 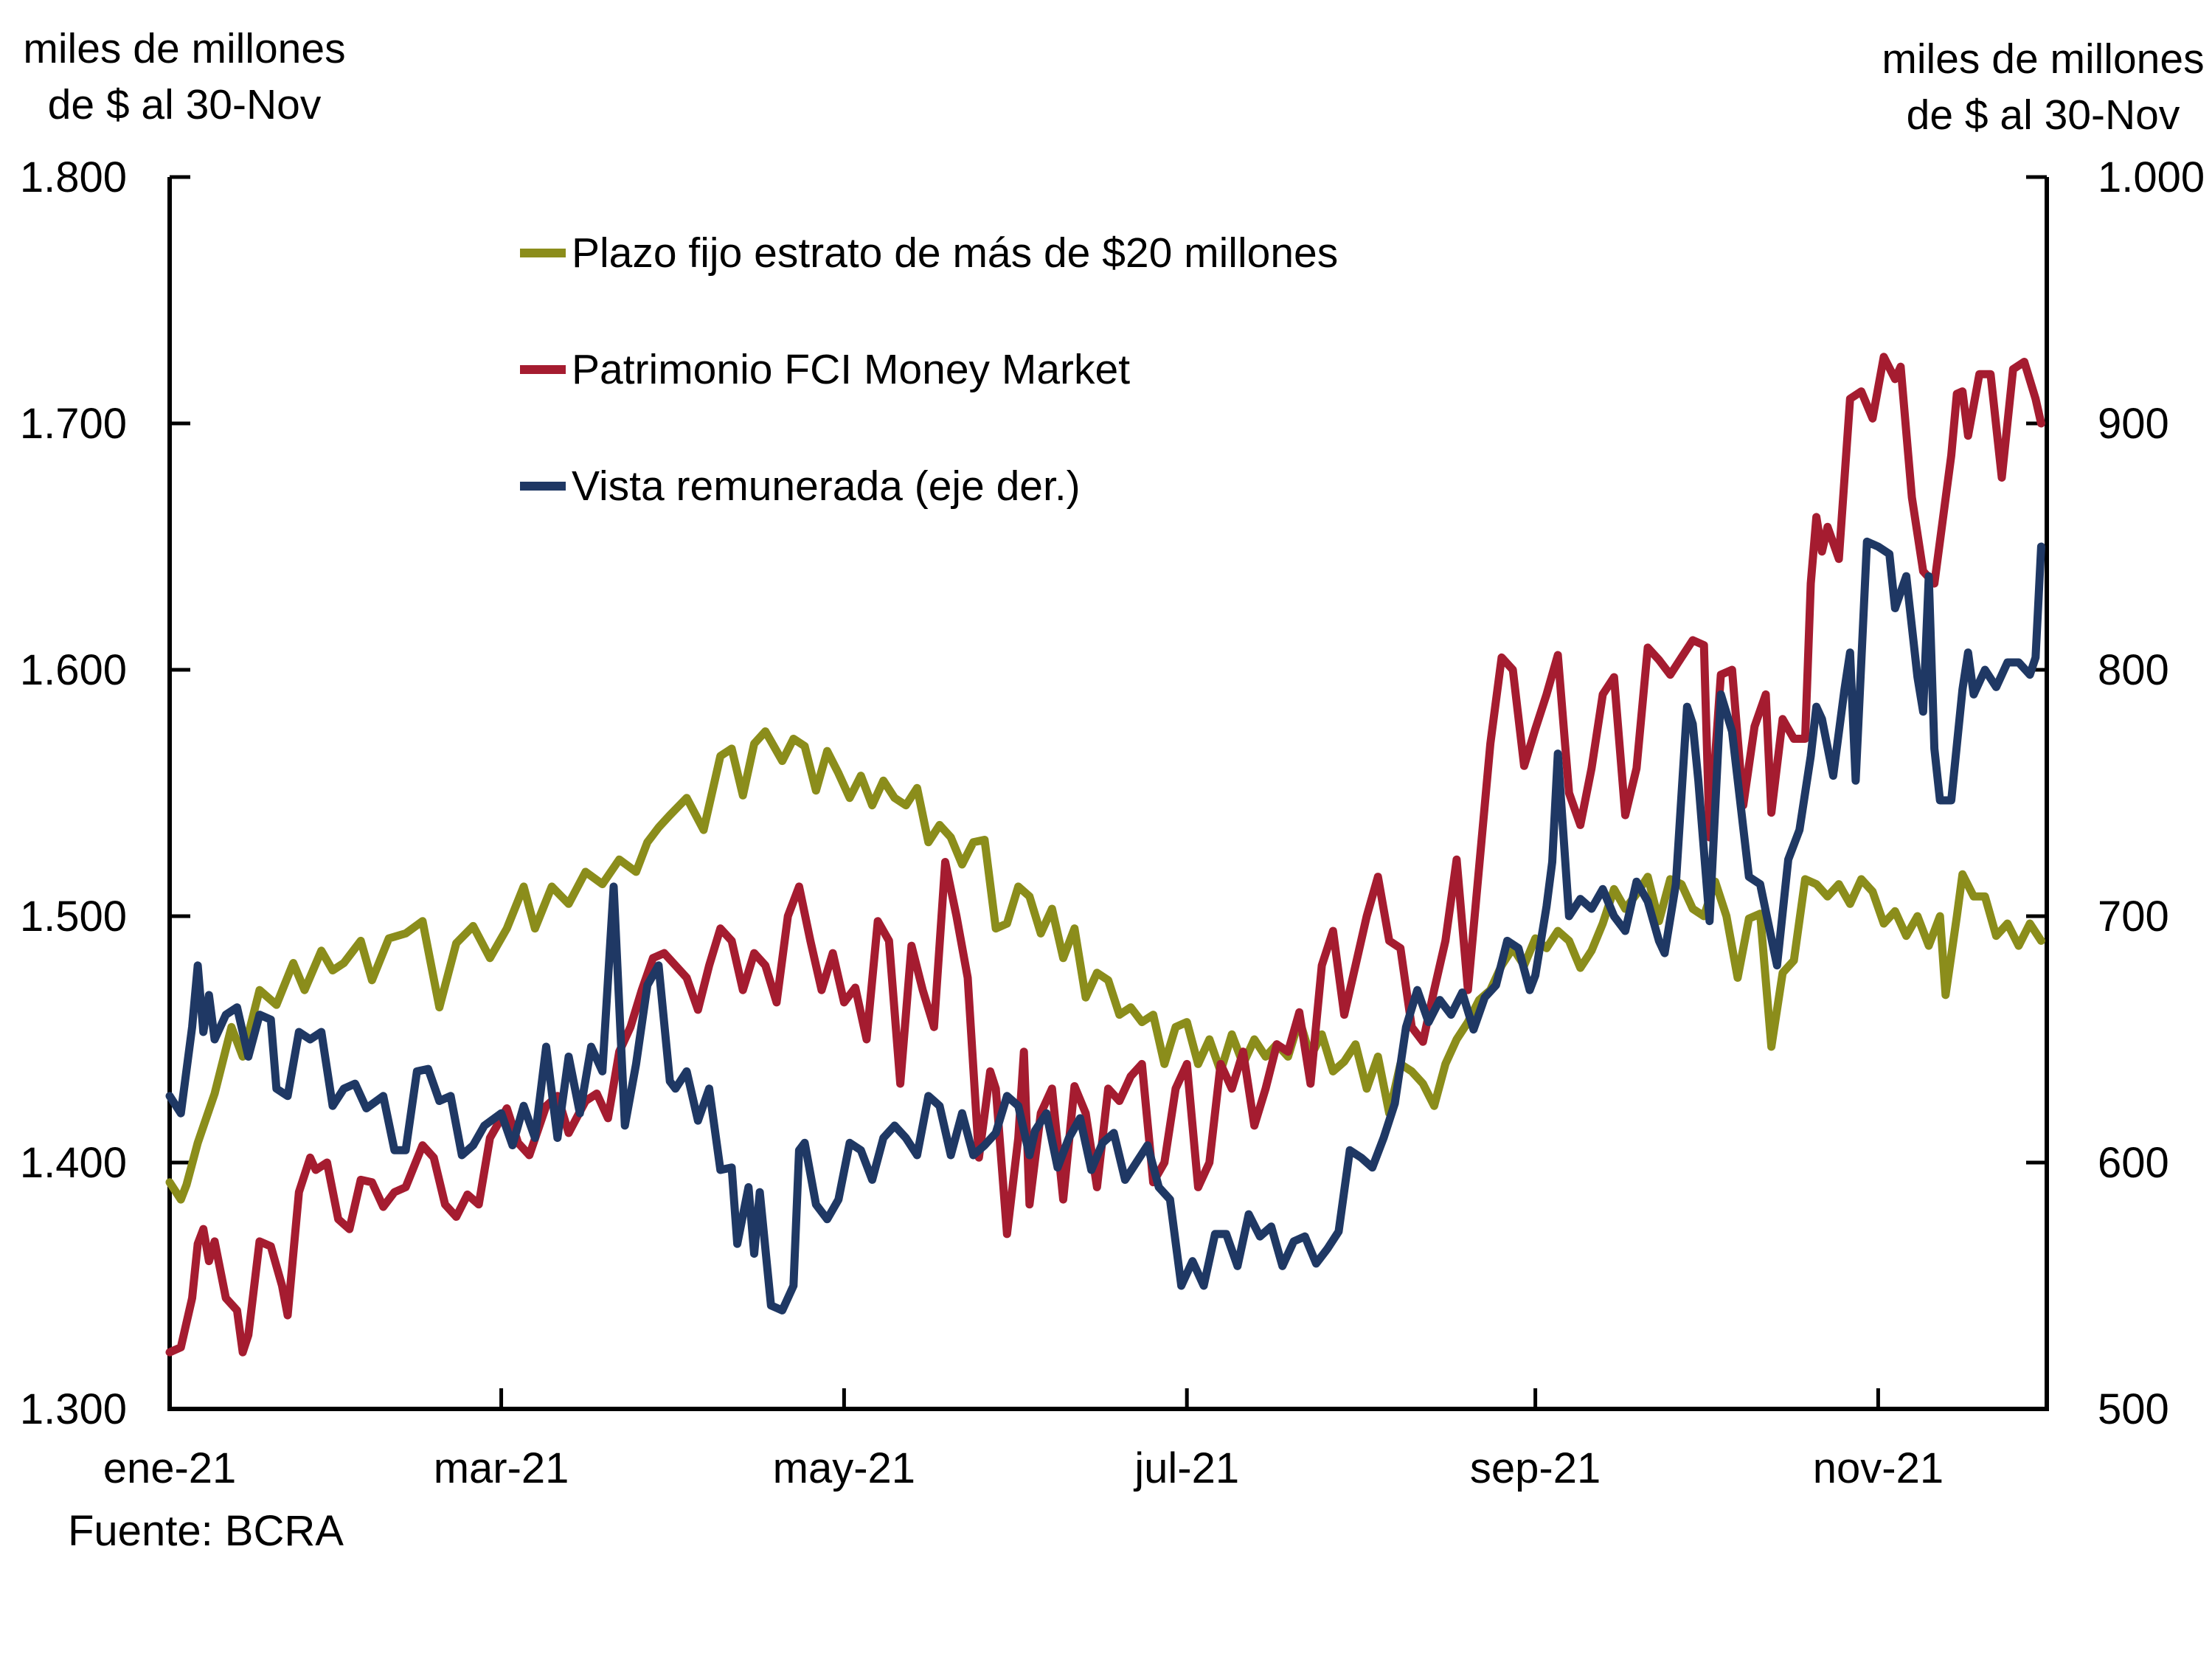 I want to click on y-axis-left-title-line1: miles de millones, so click(x=185, y=49).